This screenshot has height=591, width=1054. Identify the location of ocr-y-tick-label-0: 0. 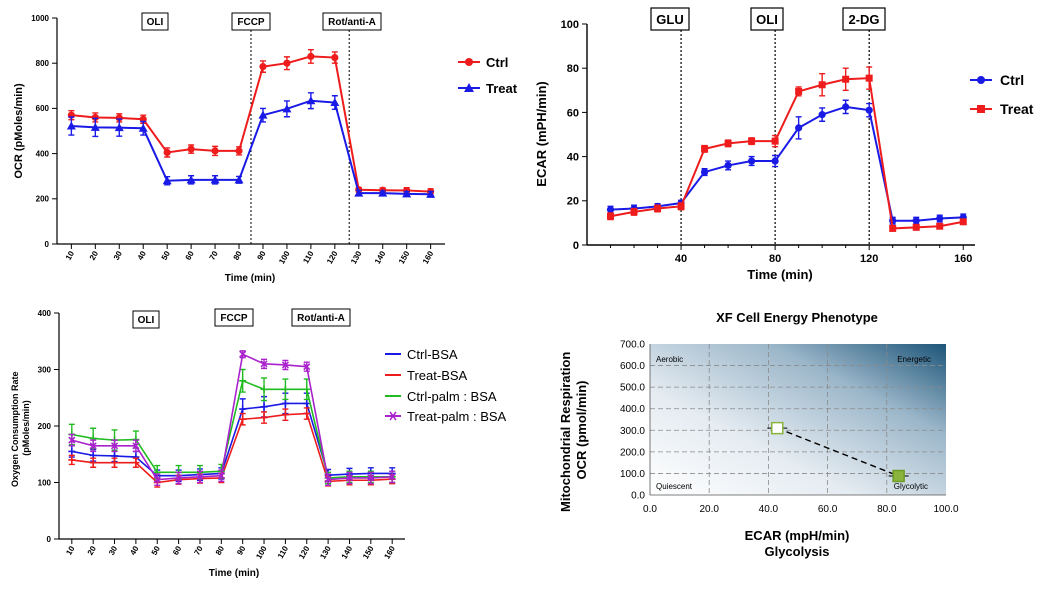
(47, 244).